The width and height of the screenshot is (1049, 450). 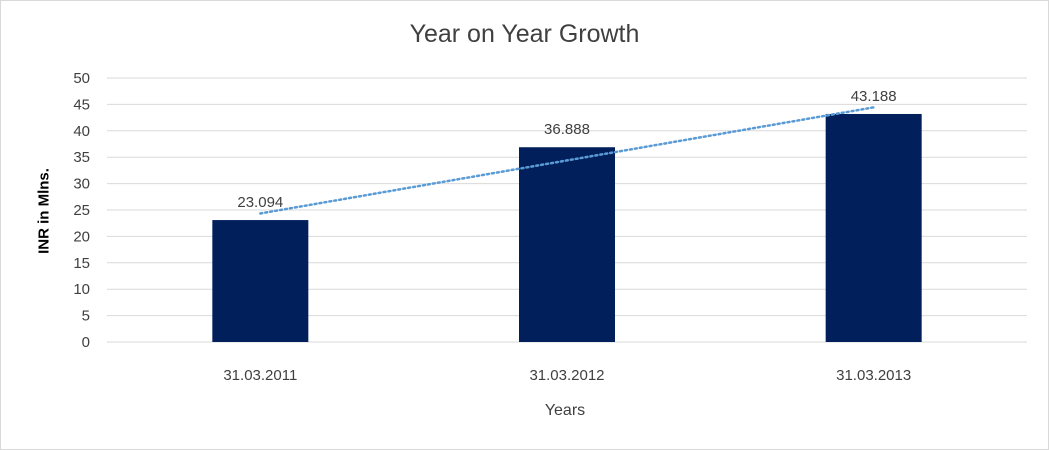 What do you see at coordinates (81, 236) in the screenshot?
I see `y-tick-label: 20` at bounding box center [81, 236].